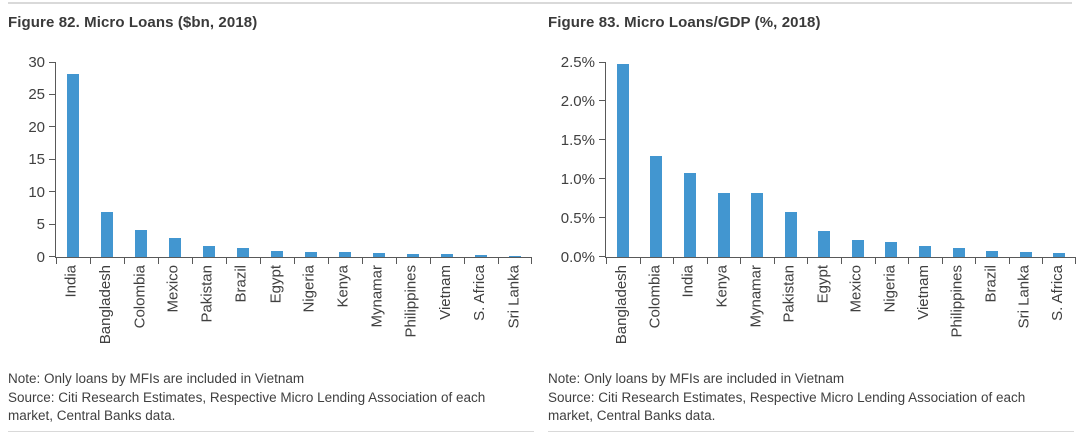 This screenshot has height=437, width=1080. I want to click on y-axis-label: 15, so click(36, 159).